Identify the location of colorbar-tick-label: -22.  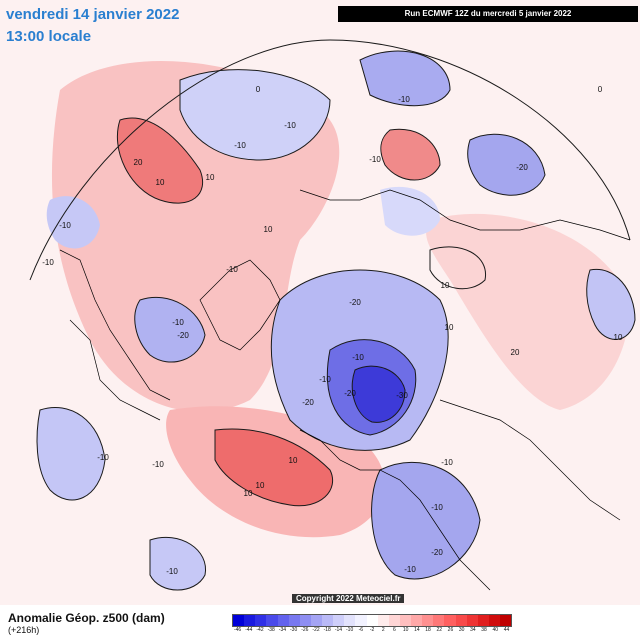
(316, 630).